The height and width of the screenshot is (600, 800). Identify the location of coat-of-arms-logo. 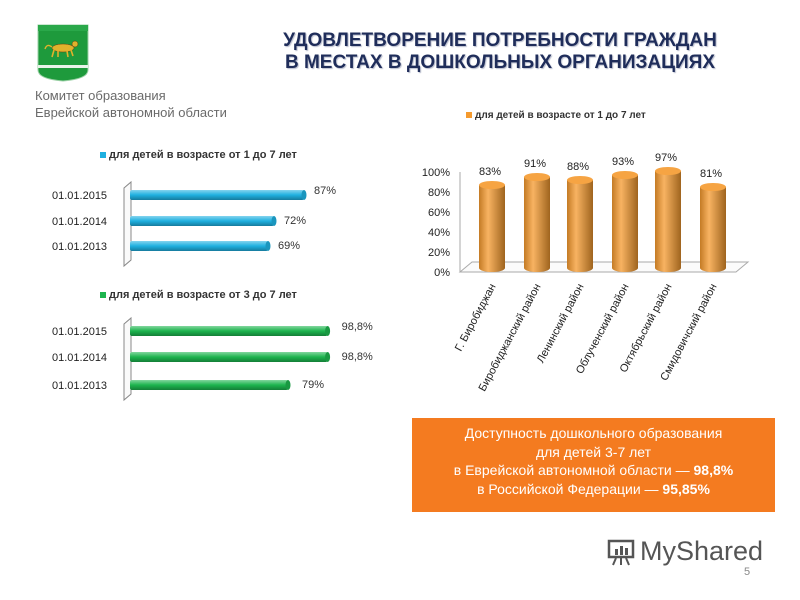
(63, 53).